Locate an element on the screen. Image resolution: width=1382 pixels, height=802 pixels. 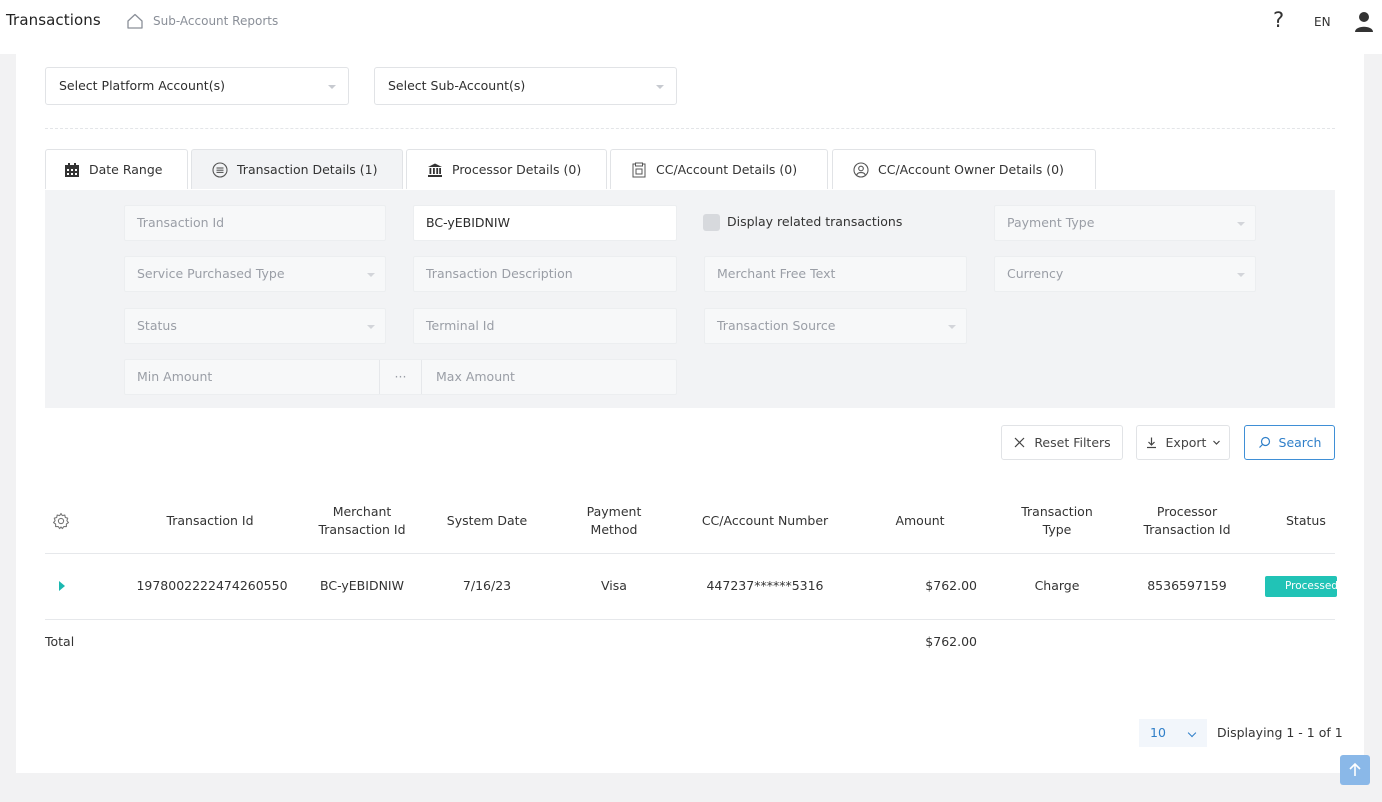
tab-date-range: Date Range is located at coordinates (116, 169).